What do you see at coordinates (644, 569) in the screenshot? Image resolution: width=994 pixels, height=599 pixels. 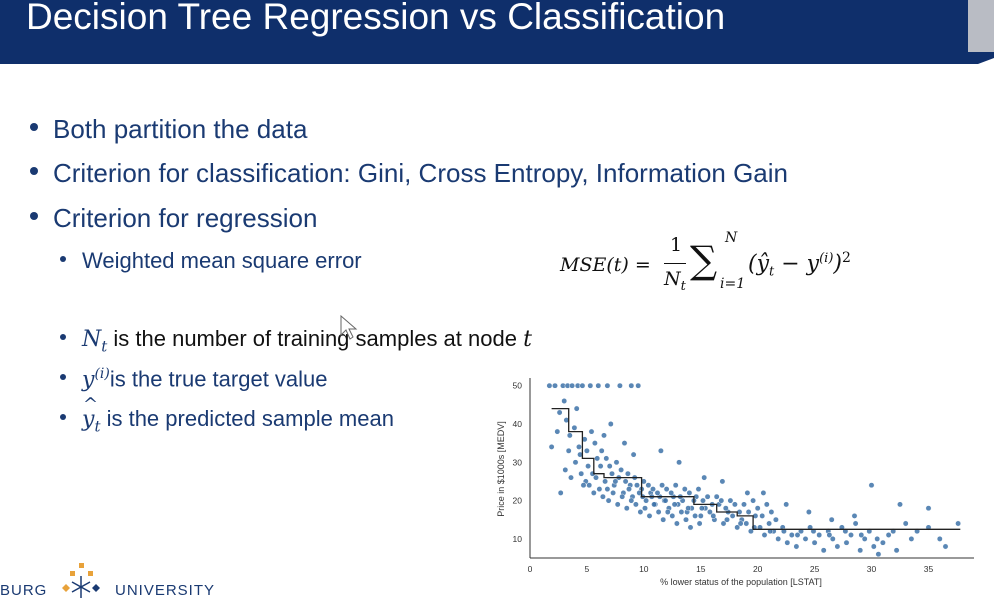 I see `x-tick-label: 10` at bounding box center [644, 569].